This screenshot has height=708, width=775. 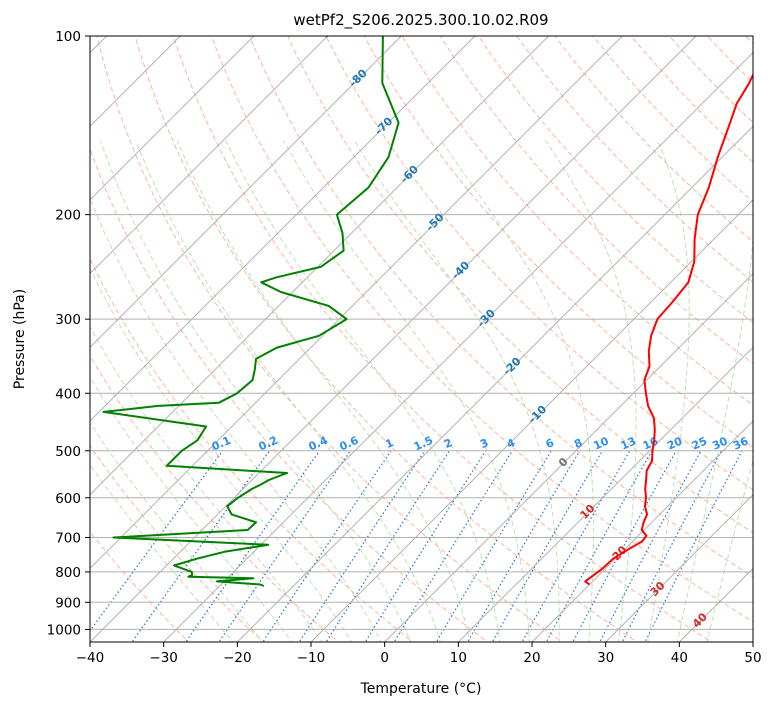 What do you see at coordinates (720, 443) in the screenshot?
I see `mixing-ratio-label: 30` at bounding box center [720, 443].